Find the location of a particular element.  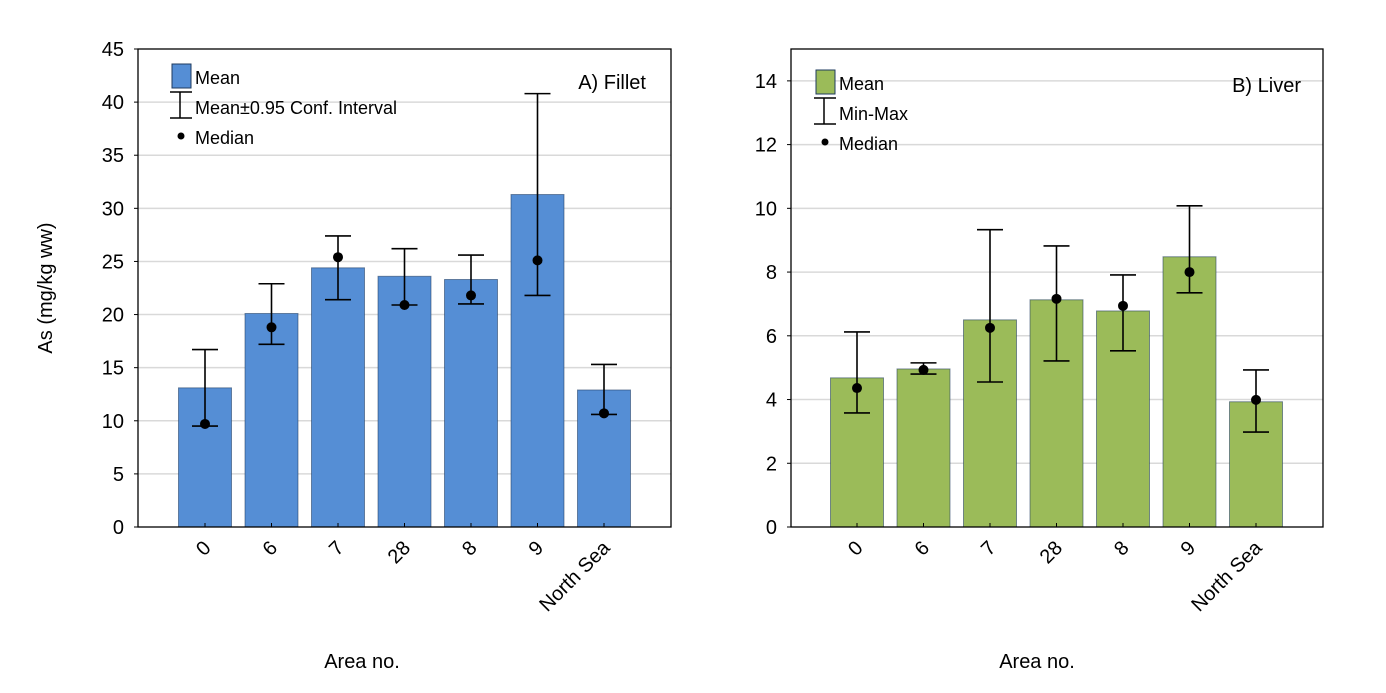

y-tick-label: 15 is located at coordinates (113, 369).